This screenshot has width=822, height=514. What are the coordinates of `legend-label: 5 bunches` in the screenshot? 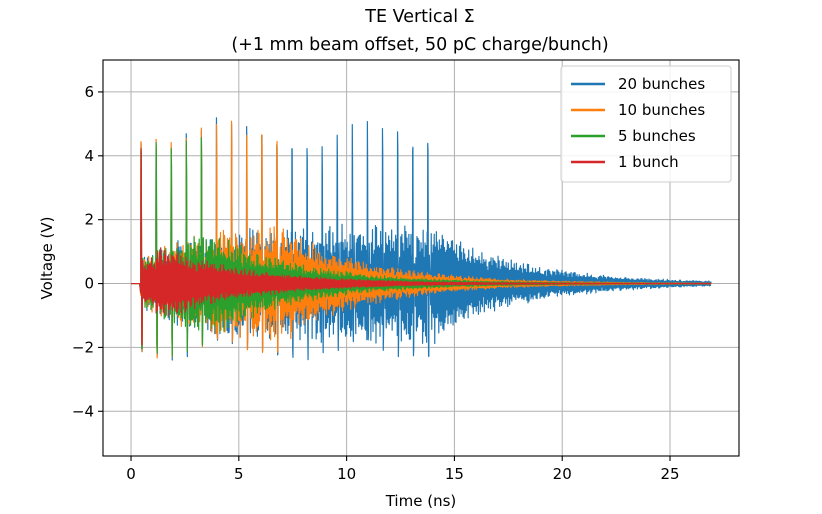 It's located at (657, 136).